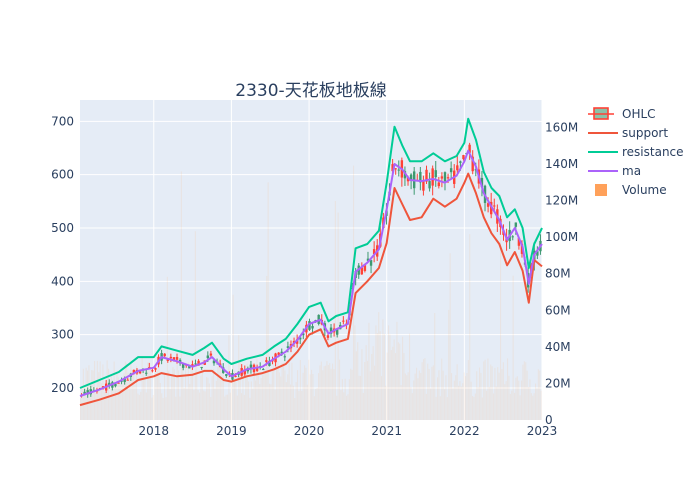 The image size is (700, 500). What do you see at coordinates (62, 281) in the screenshot?
I see `y-tick-label: 400` at bounding box center [62, 281].